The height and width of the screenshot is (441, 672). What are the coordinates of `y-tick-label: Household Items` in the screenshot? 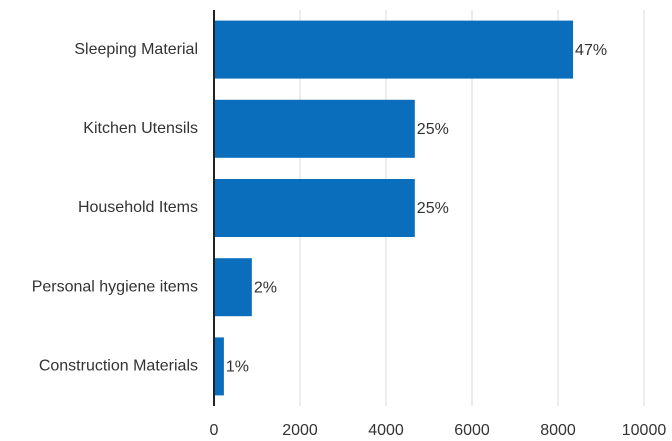 It's located at (138, 207).